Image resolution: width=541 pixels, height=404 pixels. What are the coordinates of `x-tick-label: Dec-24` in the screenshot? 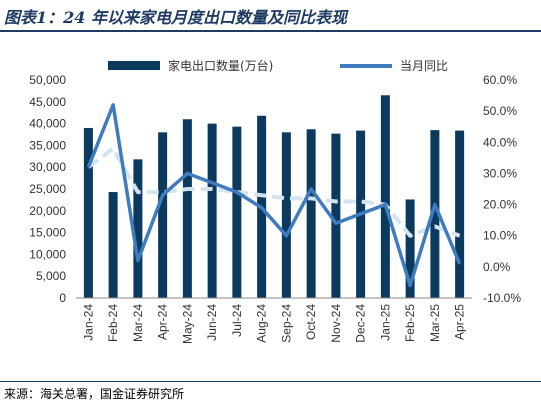 It's located at (361, 323).